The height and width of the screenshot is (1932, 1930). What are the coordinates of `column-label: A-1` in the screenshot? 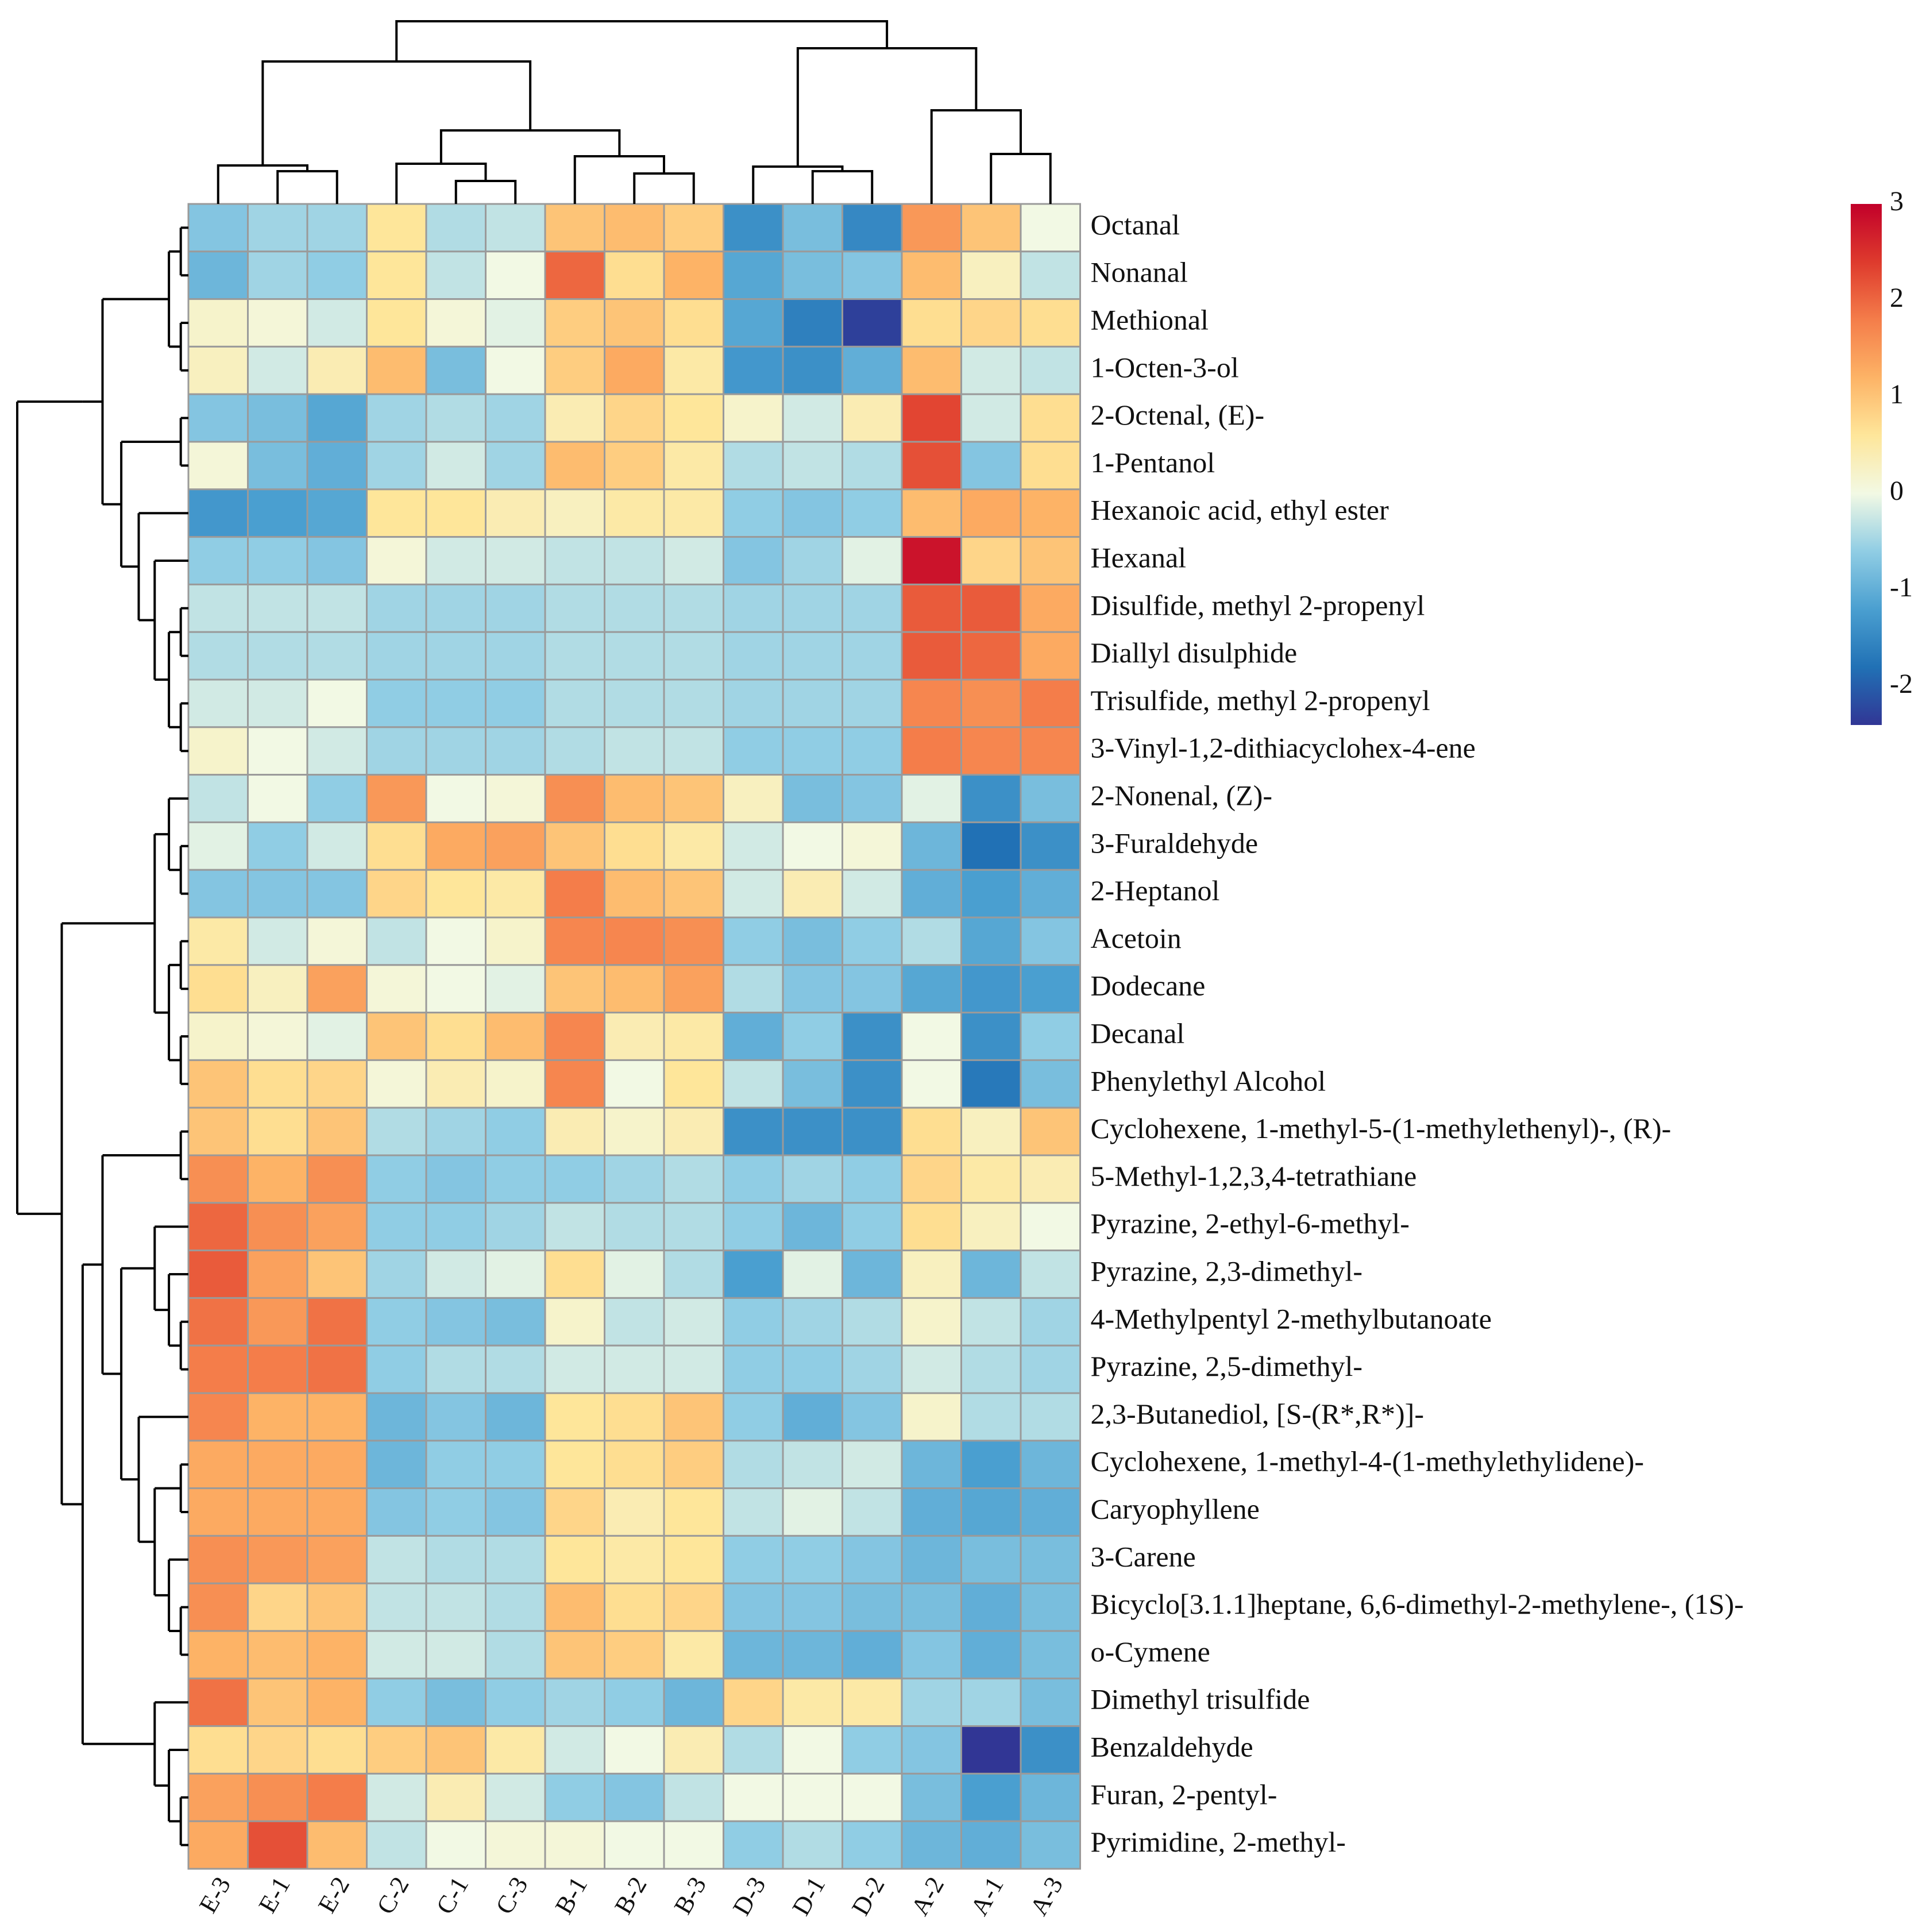 It's located at (987, 1896).